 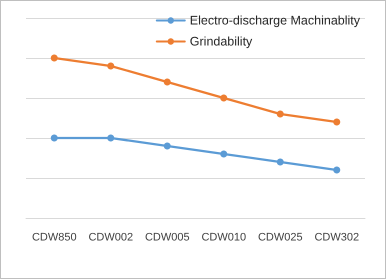 What do you see at coordinates (111, 238) in the screenshot?
I see `x-tick-label: CDW002` at bounding box center [111, 238].